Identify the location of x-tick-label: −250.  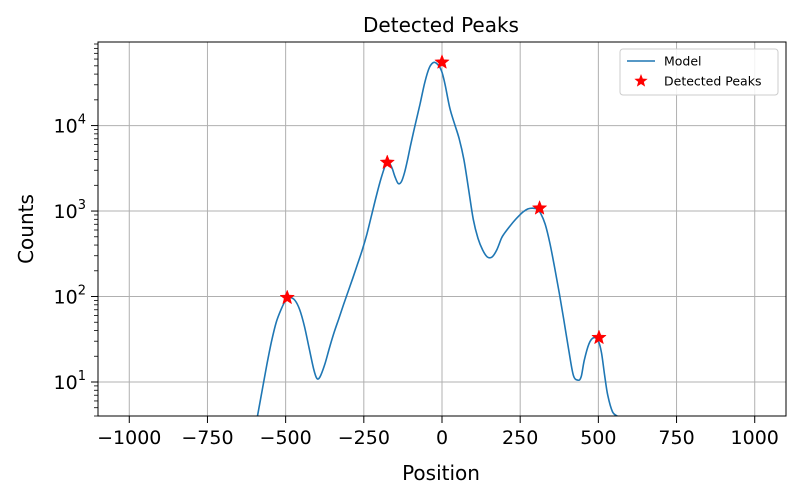
(364, 438).